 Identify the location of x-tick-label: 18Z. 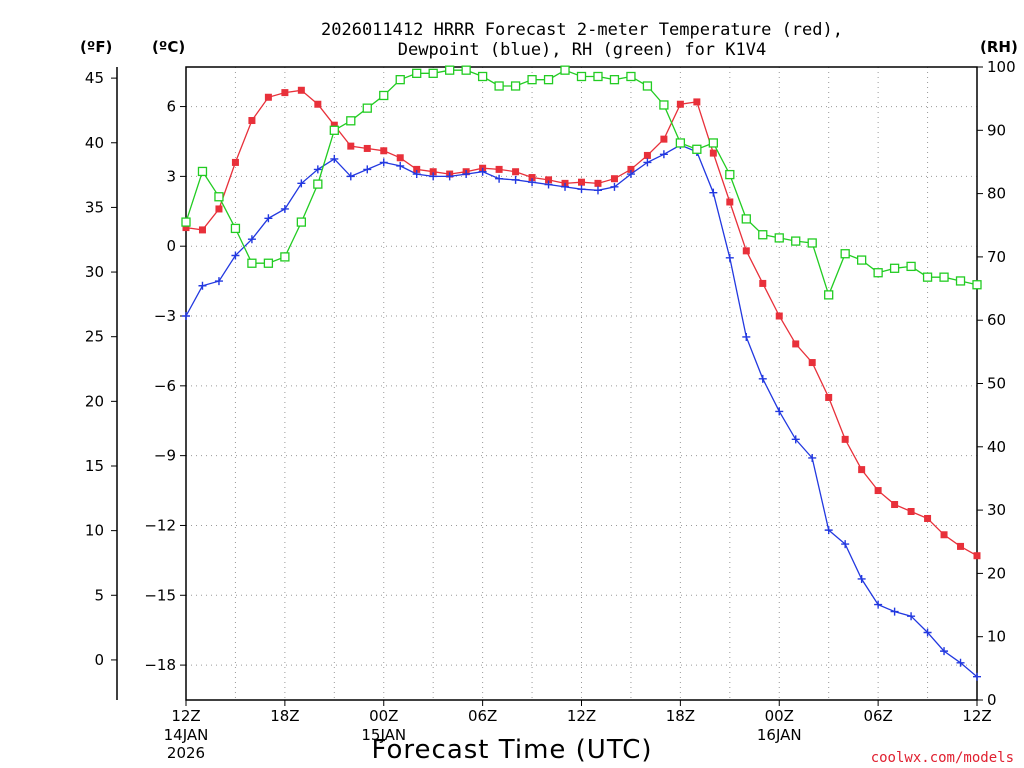
(284, 716).